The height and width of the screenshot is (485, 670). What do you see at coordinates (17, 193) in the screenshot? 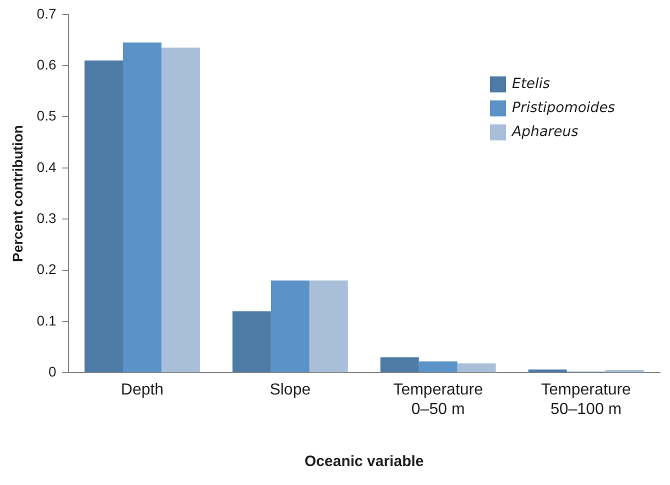
I see `y-axis-title: Percent contribution` at bounding box center [17, 193].